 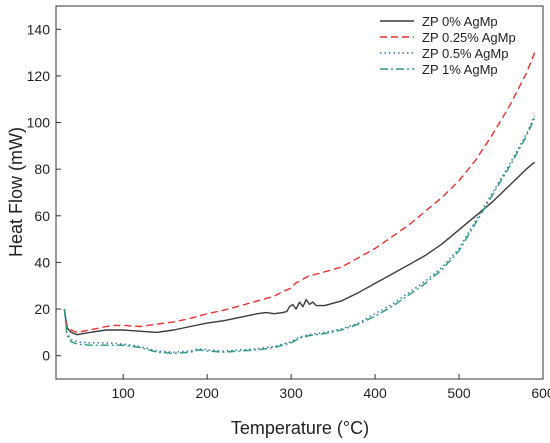 What do you see at coordinates (39, 29) in the screenshot?
I see `y-tick-label: 140` at bounding box center [39, 29].